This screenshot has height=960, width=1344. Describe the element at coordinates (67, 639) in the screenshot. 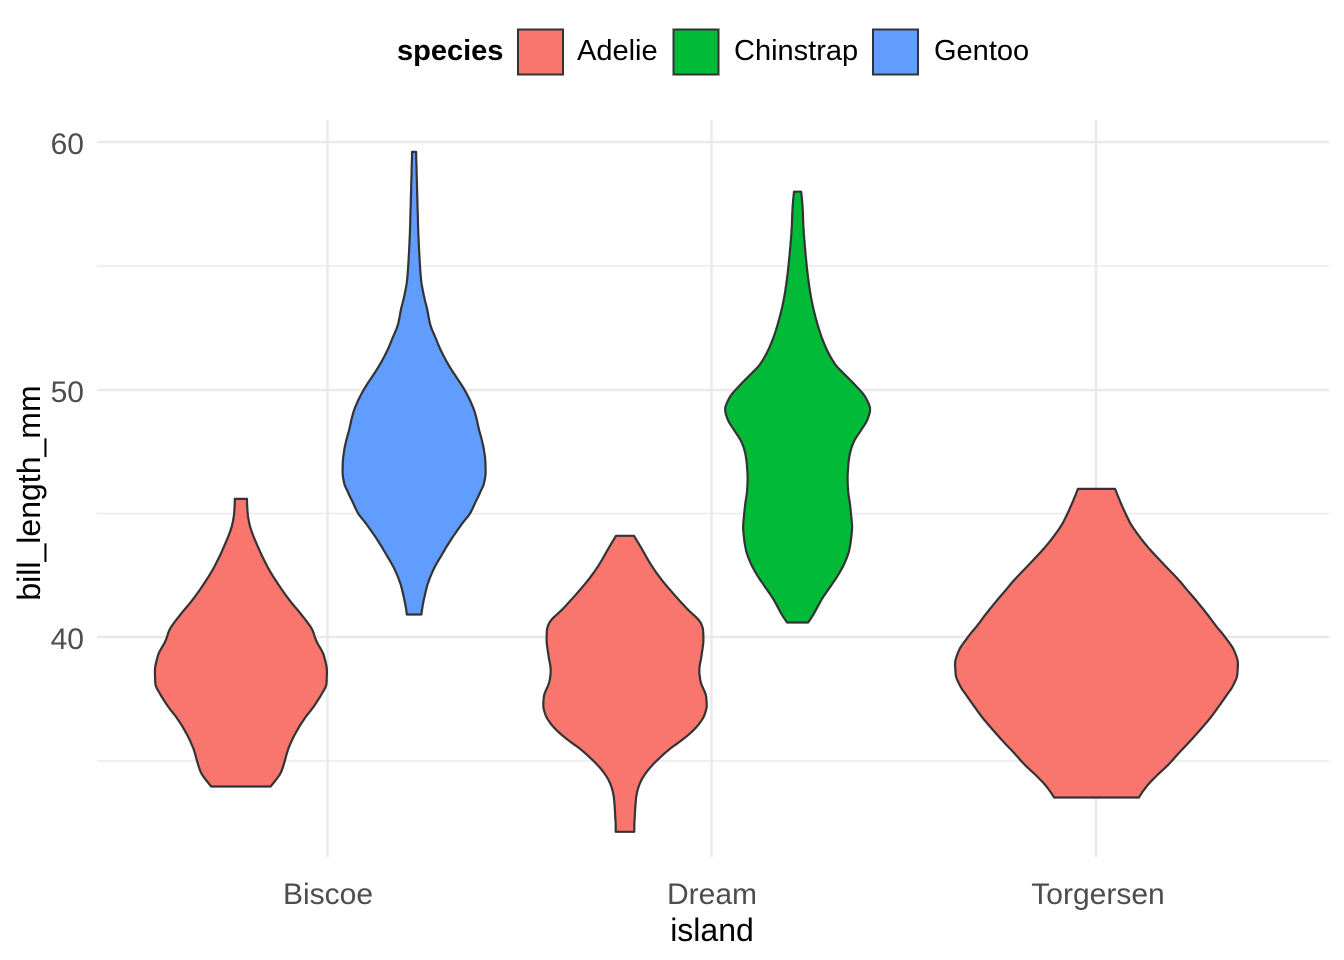

I see `svg-text: 40` at that location.